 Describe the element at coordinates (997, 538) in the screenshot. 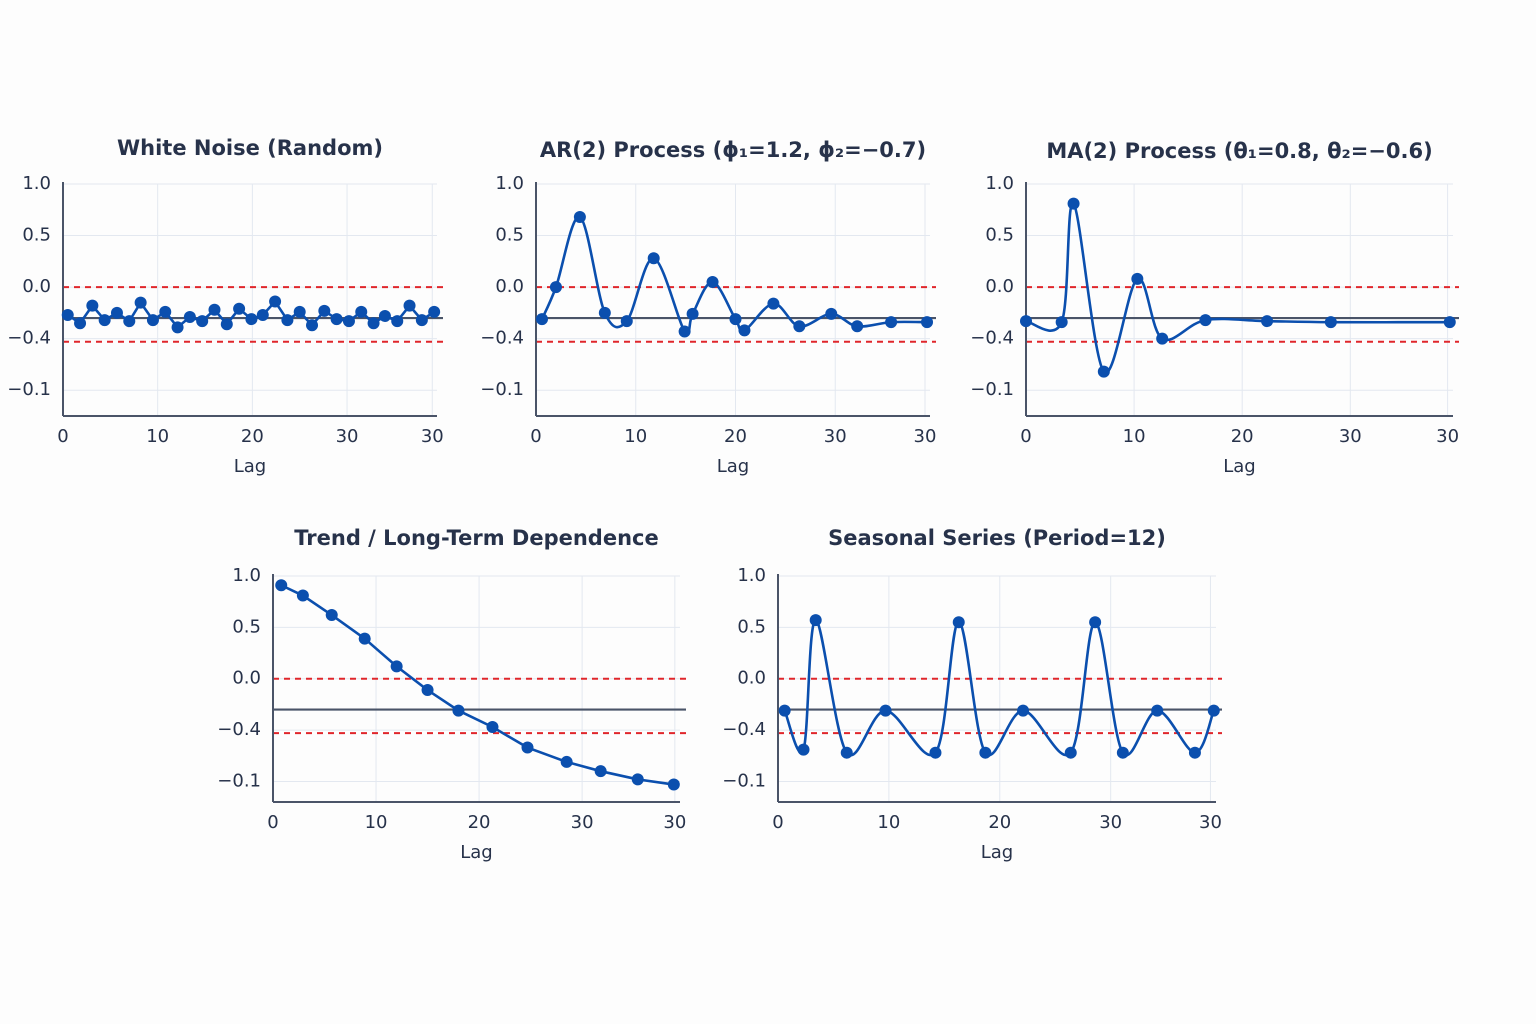

I see `subplot-title: Seasonal Series (Period=12)` at that location.